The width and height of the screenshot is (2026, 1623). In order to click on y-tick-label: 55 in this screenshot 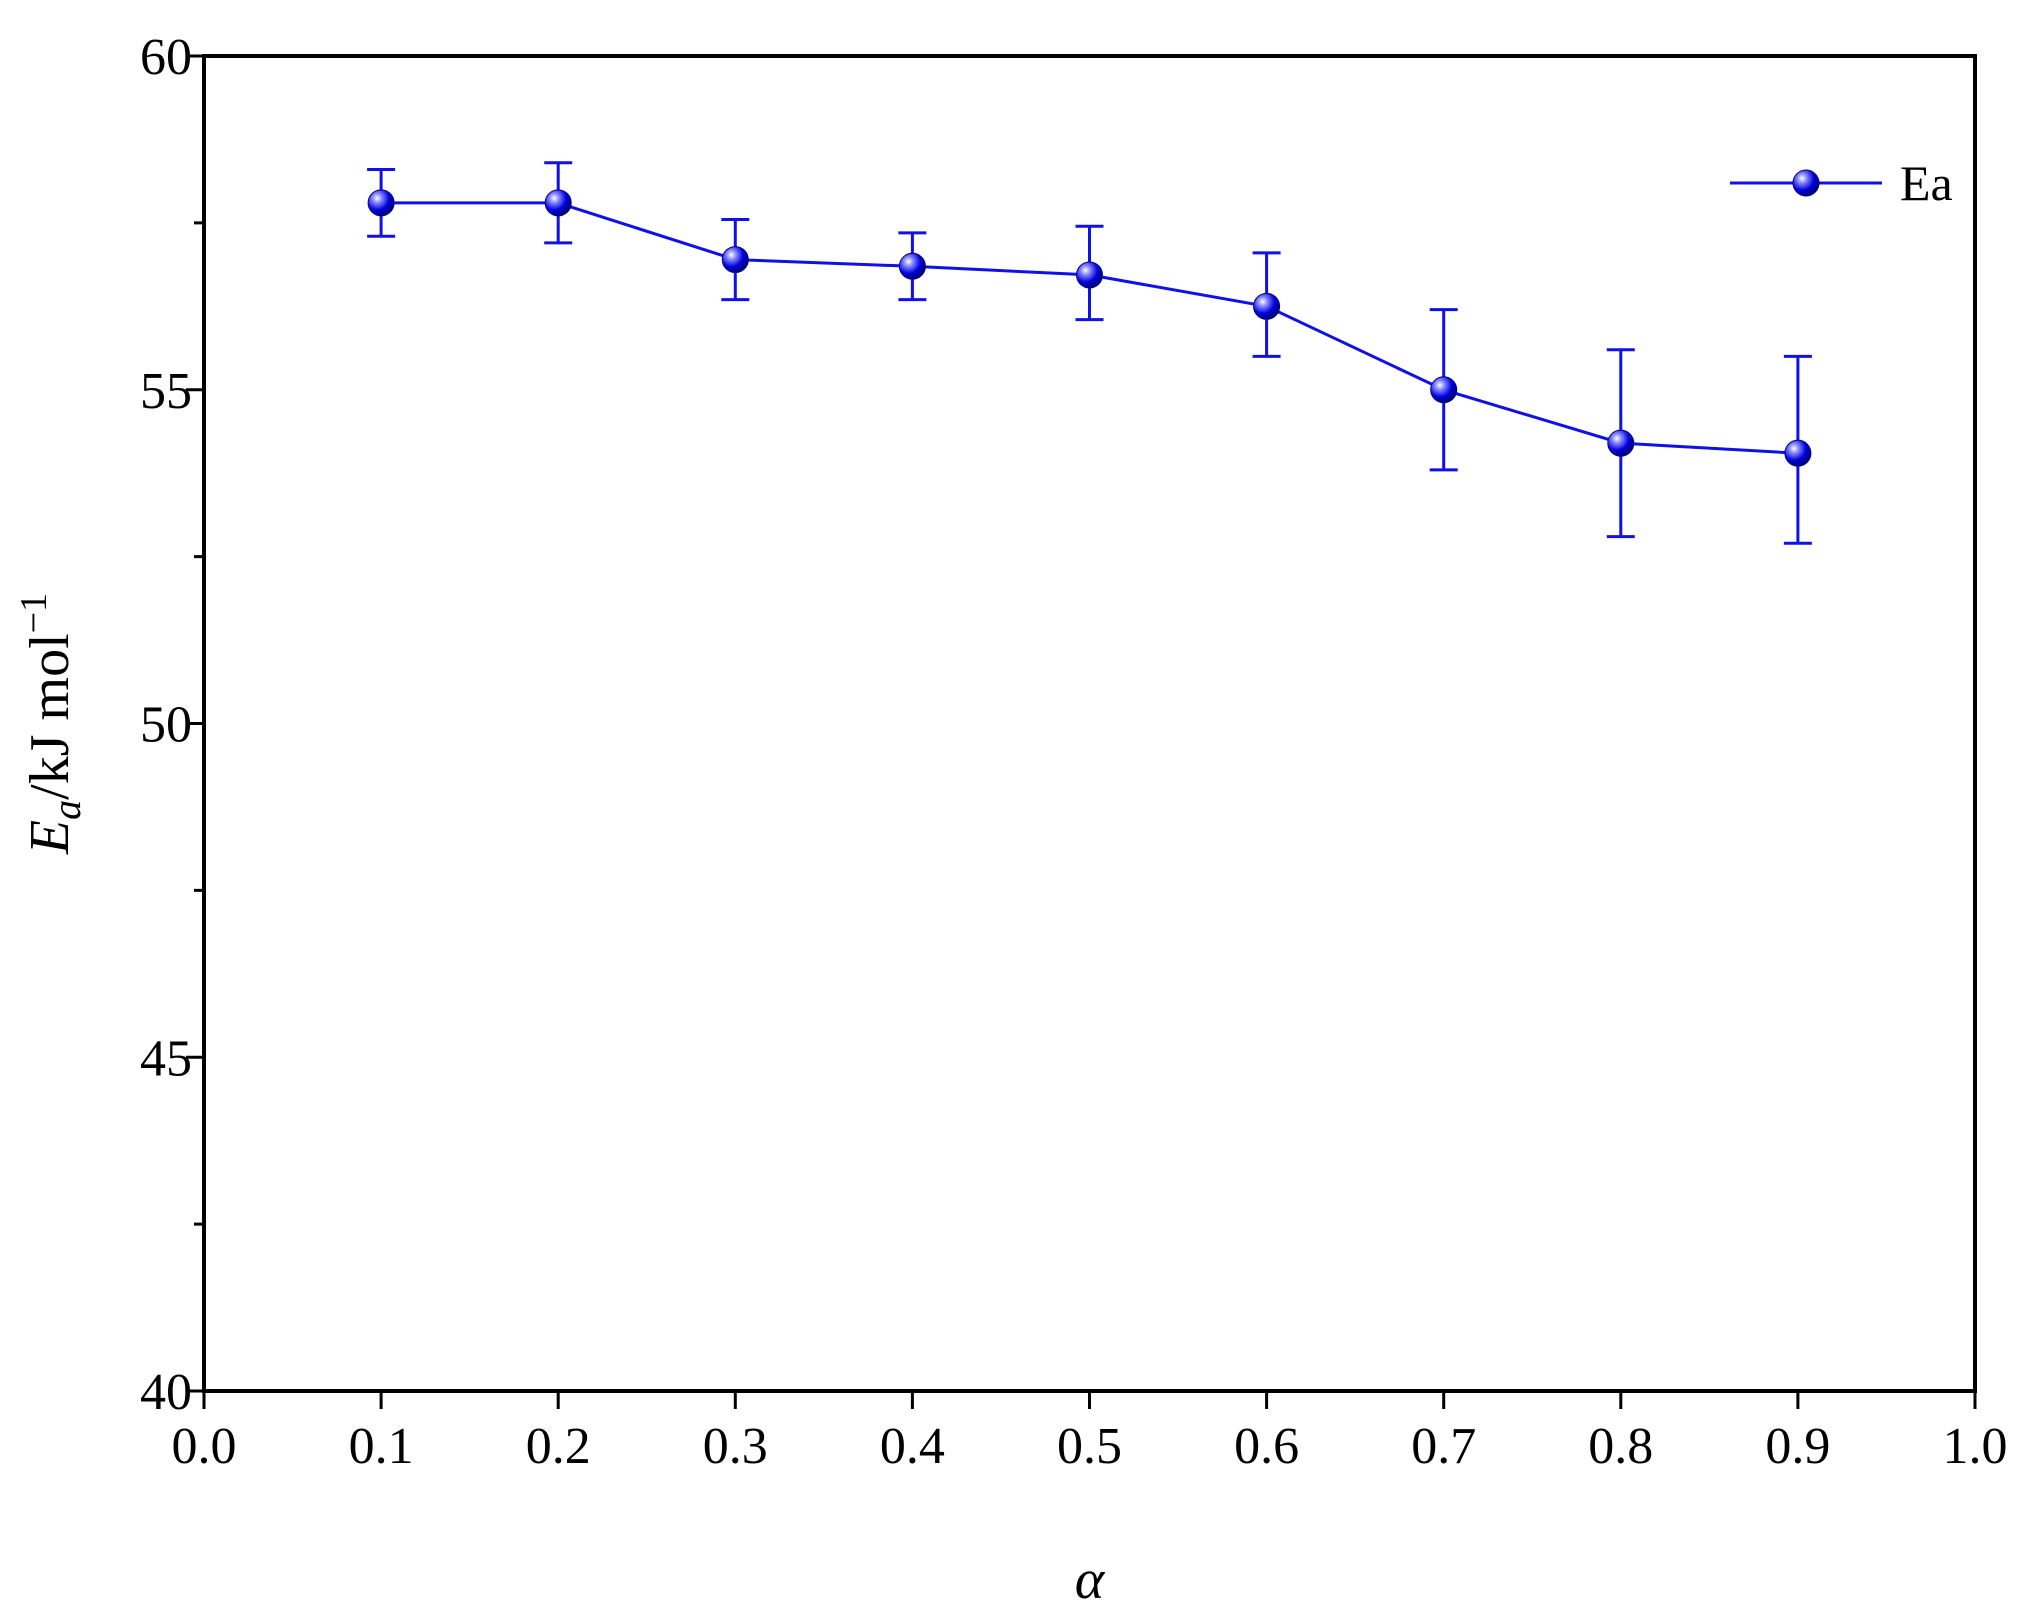, I will do `click(166, 391)`.